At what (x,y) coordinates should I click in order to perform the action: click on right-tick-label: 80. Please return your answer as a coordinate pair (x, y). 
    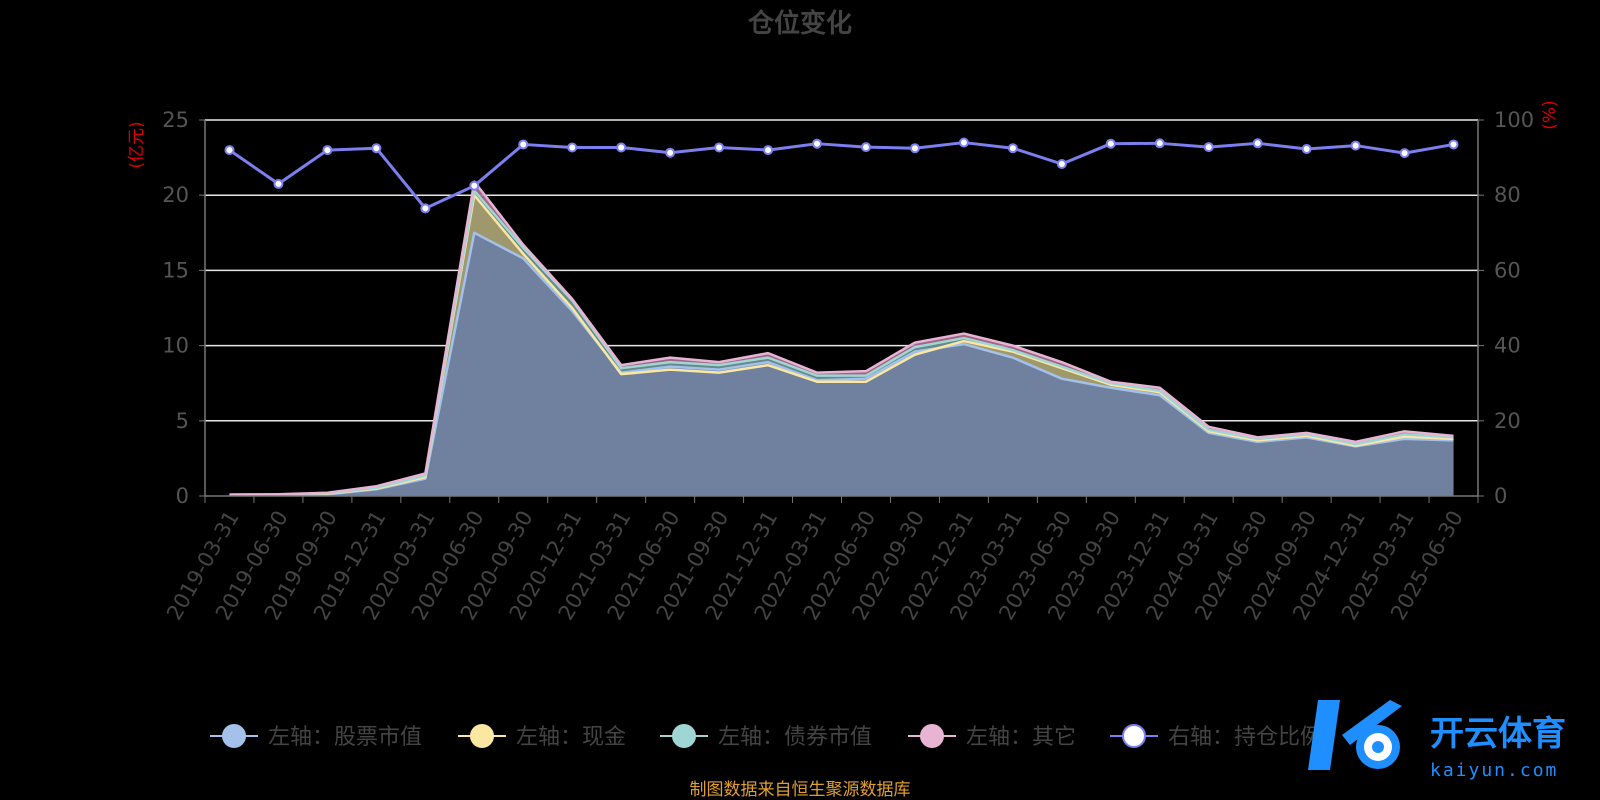
    Looking at the image, I should click on (1507, 195).